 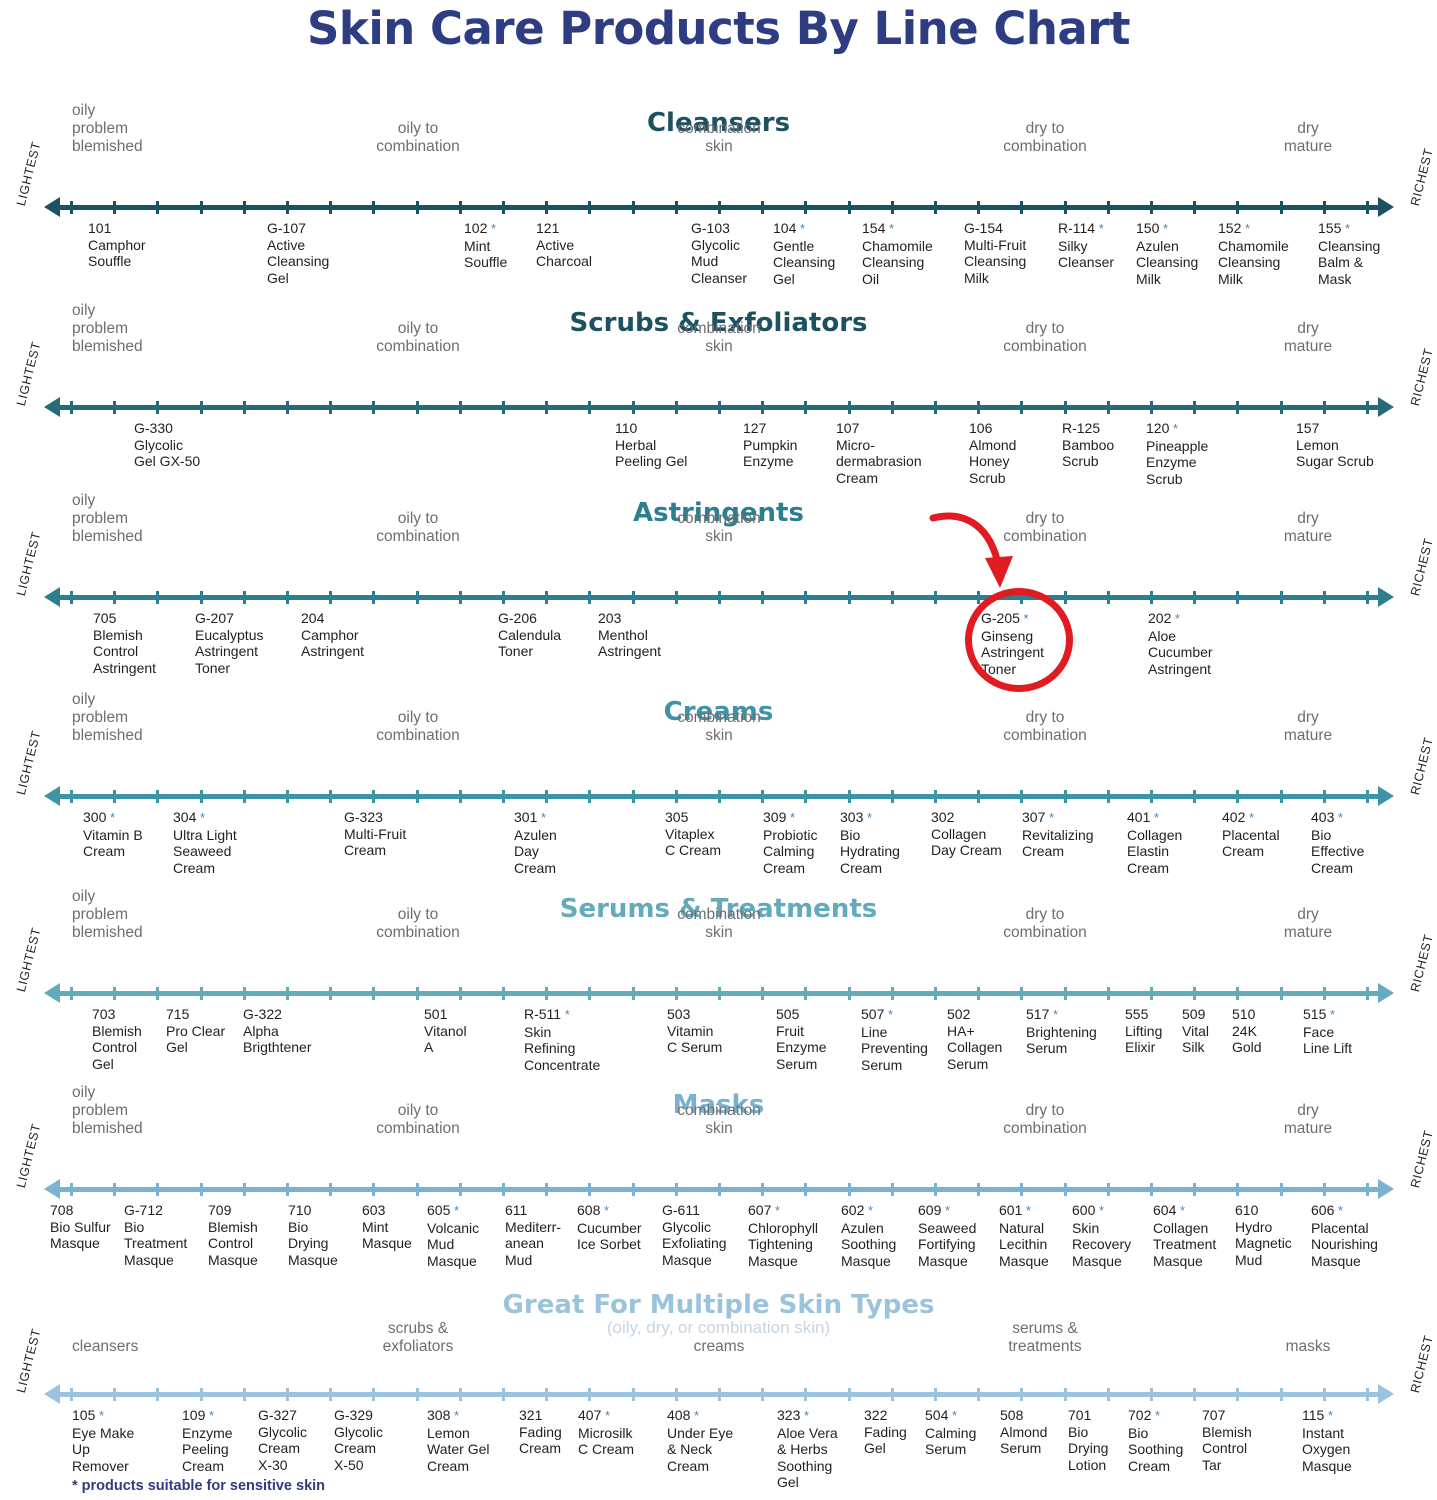 I want to click on product-entry: G-206 Calendula Toner, so click(x=529, y=635).